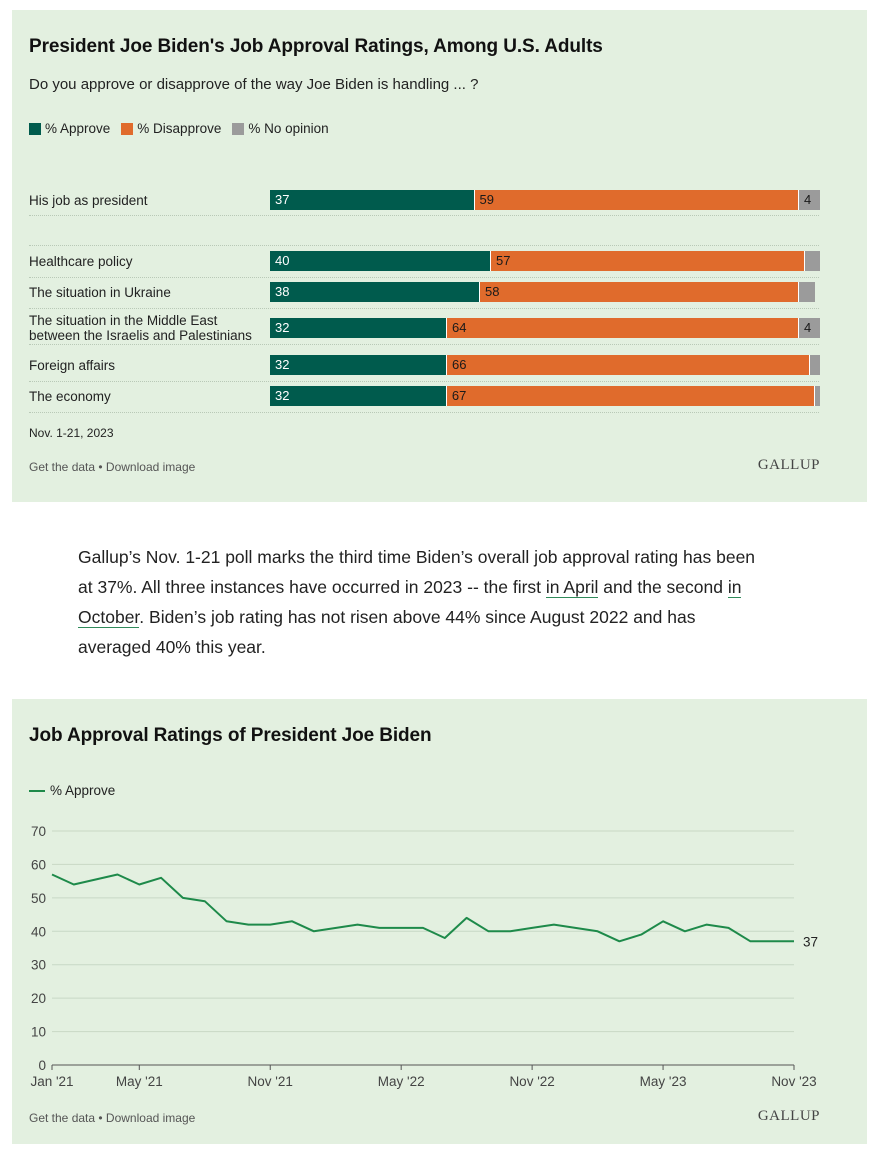  I want to click on y-tick-label: 60, so click(38, 864).